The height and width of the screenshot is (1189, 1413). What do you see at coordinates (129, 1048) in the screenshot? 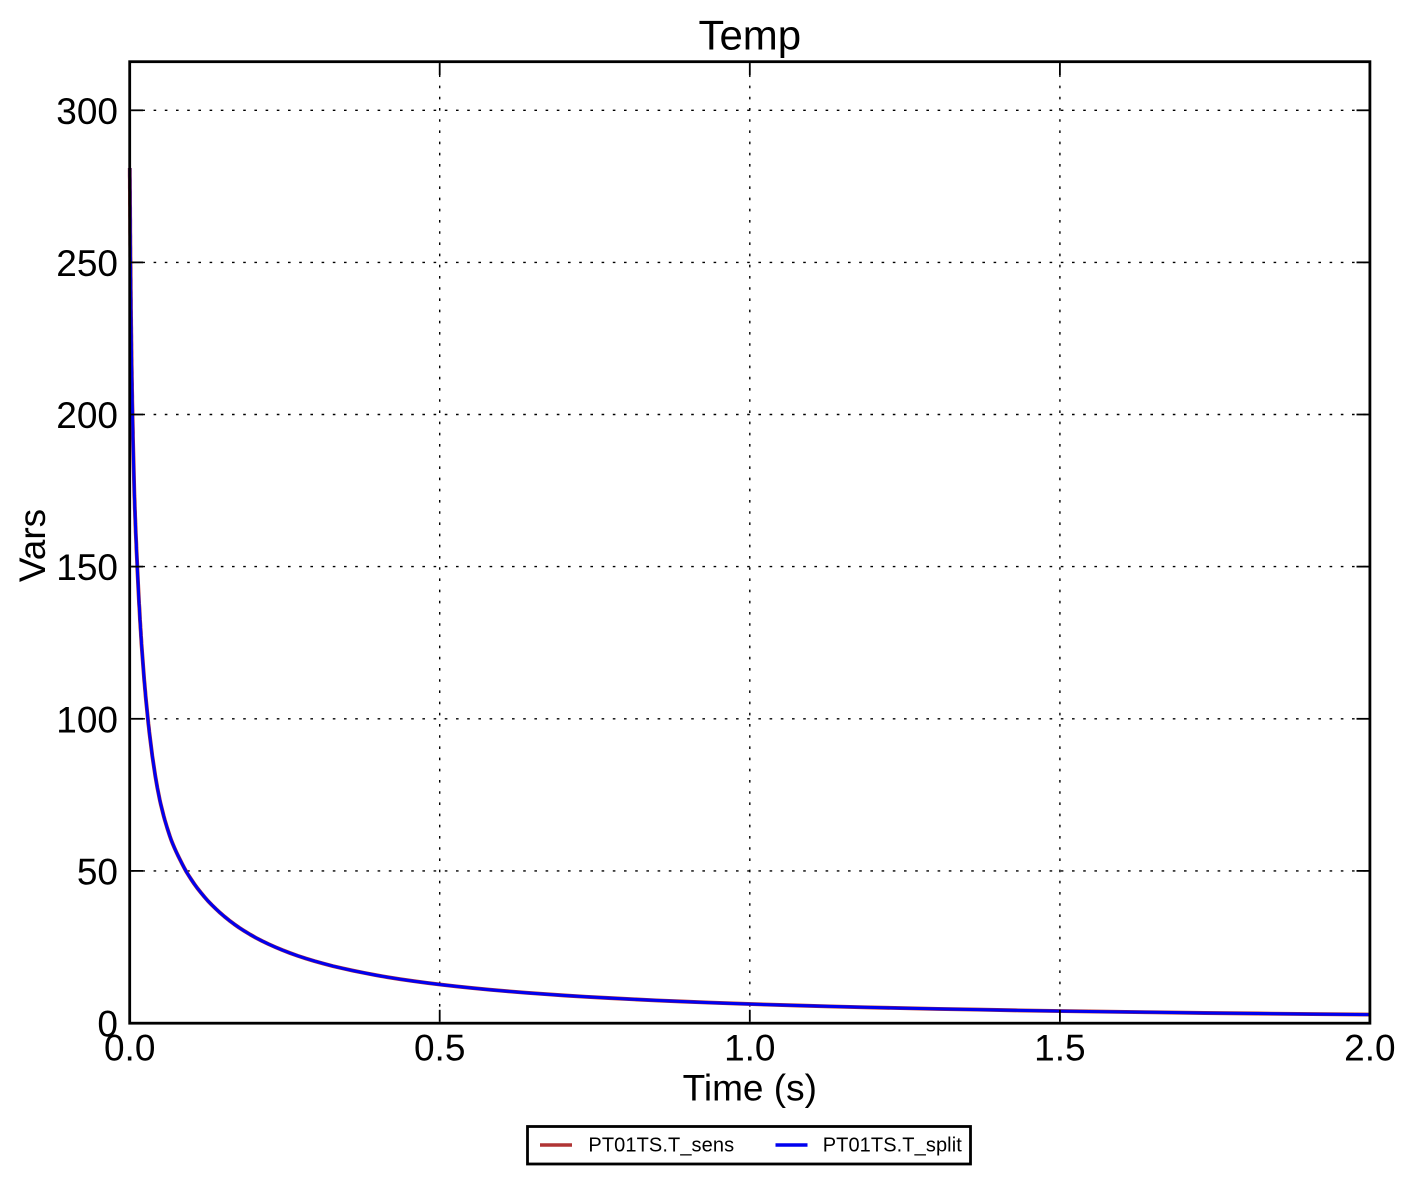
I see `svg-text: 0.0` at bounding box center [129, 1048].